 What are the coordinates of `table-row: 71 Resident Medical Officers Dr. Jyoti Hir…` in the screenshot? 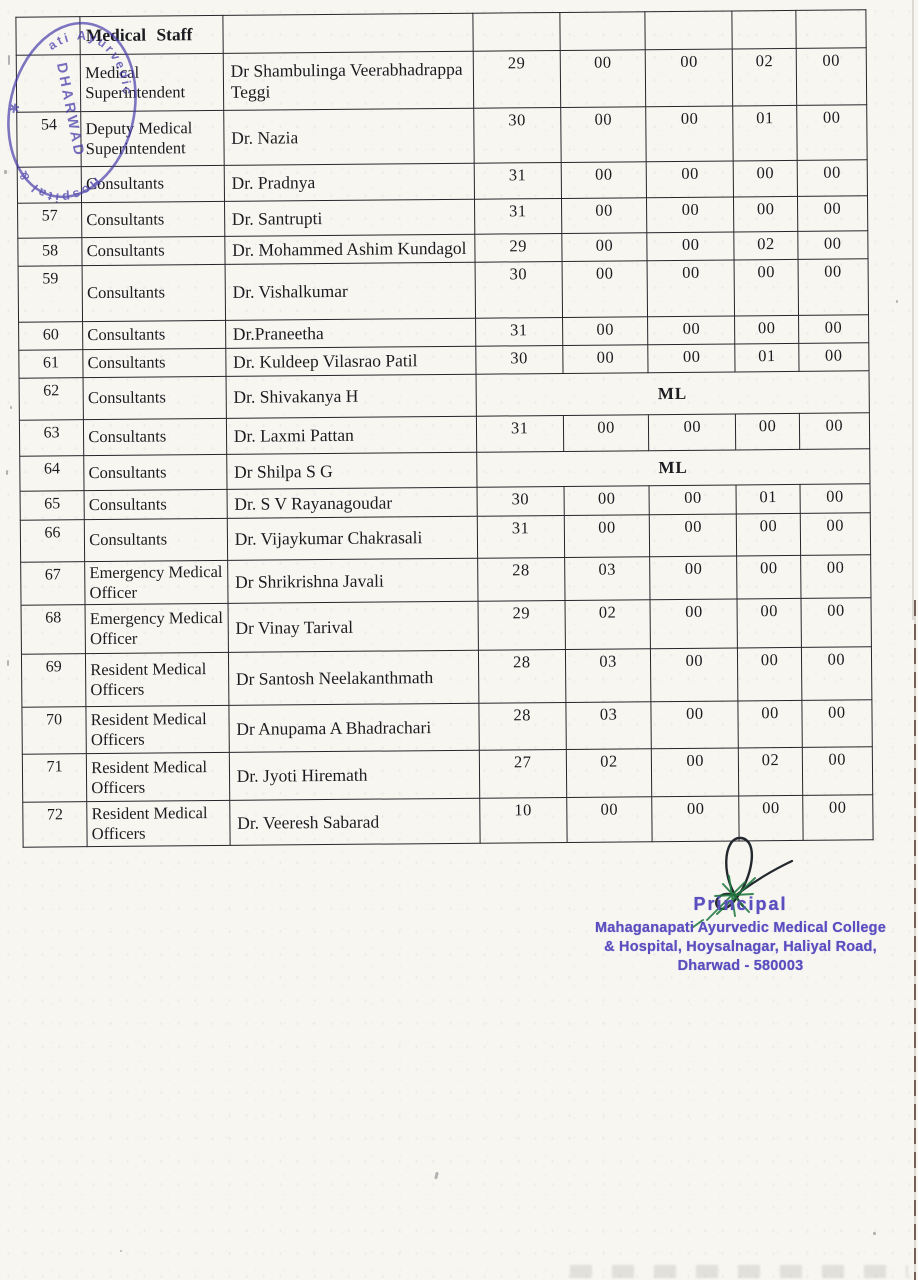 It's located at (447, 775).